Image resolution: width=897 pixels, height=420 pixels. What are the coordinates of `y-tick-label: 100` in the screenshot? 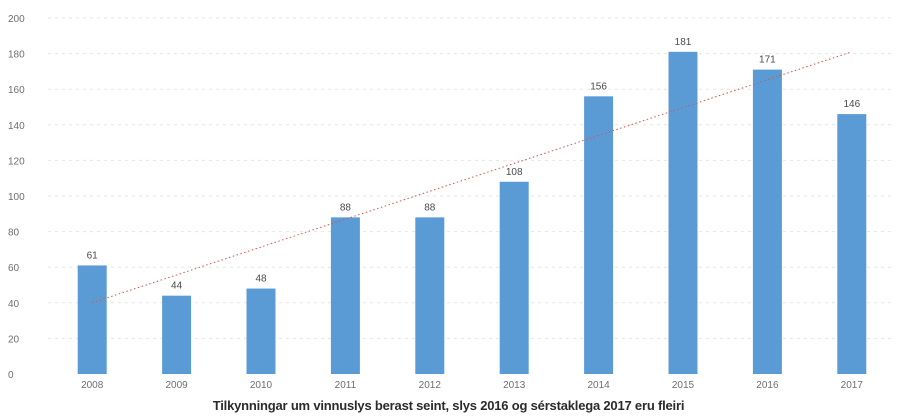 It's located at (16, 197).